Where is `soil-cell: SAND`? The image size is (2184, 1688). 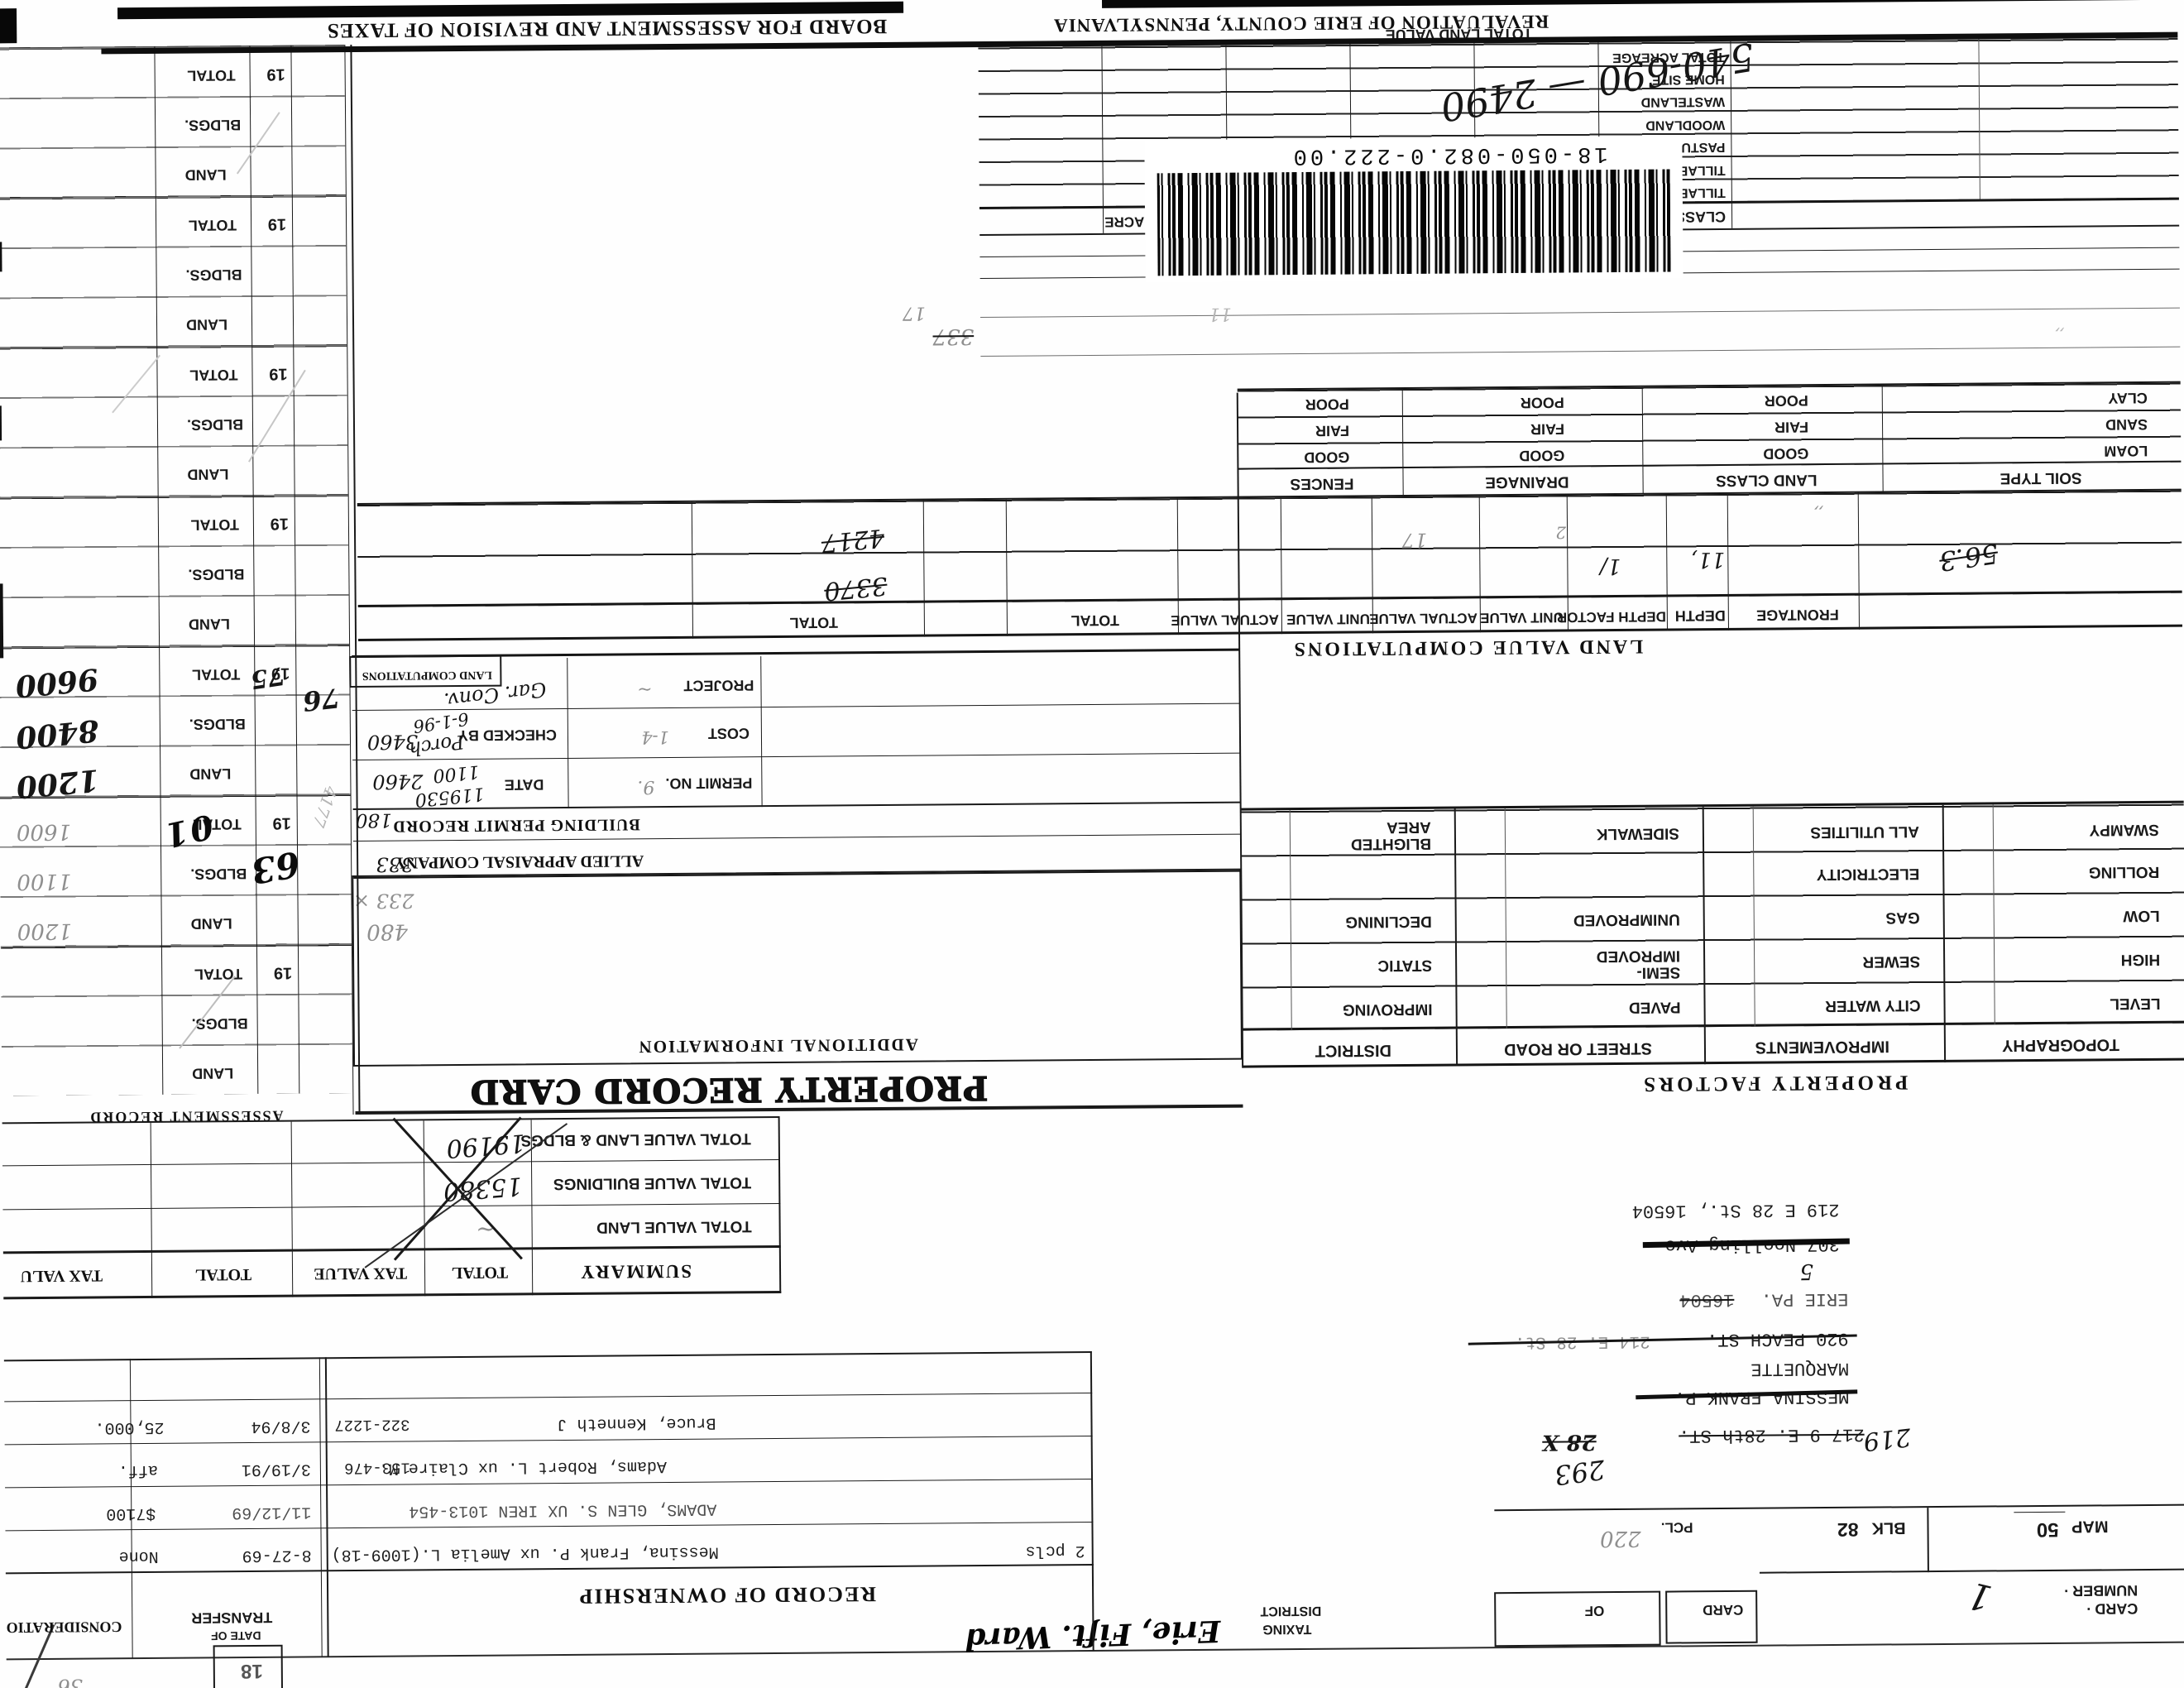 soil-cell: SAND is located at coordinates (2126, 424).